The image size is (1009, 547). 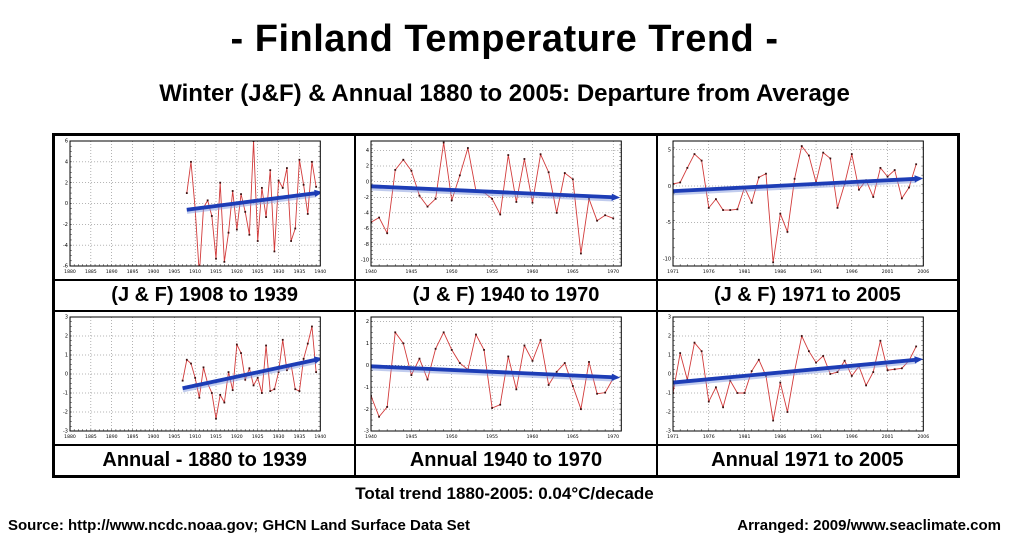 I want to click on svg-text: 6, so click(x=66, y=142).